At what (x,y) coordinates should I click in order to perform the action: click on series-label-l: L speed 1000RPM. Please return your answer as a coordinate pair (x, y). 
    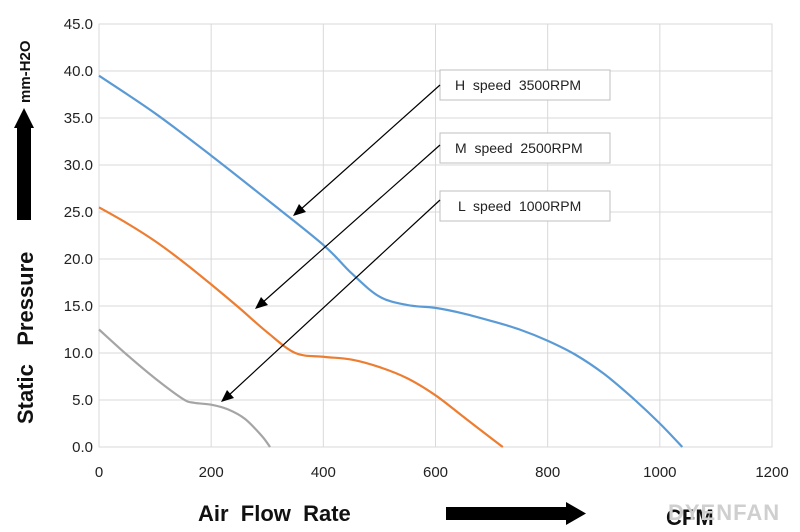
    Looking at the image, I should click on (525, 206).